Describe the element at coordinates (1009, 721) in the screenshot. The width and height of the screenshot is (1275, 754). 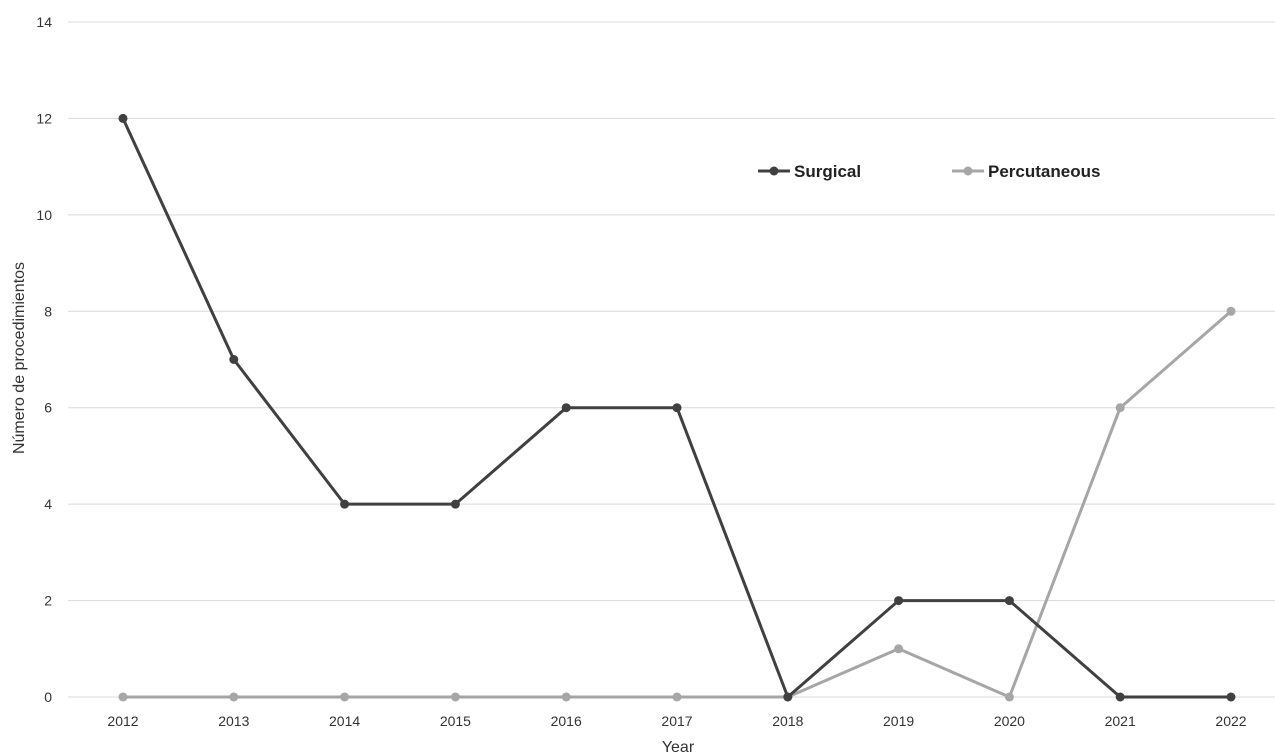
I see `x-tick-label: 2020` at that location.